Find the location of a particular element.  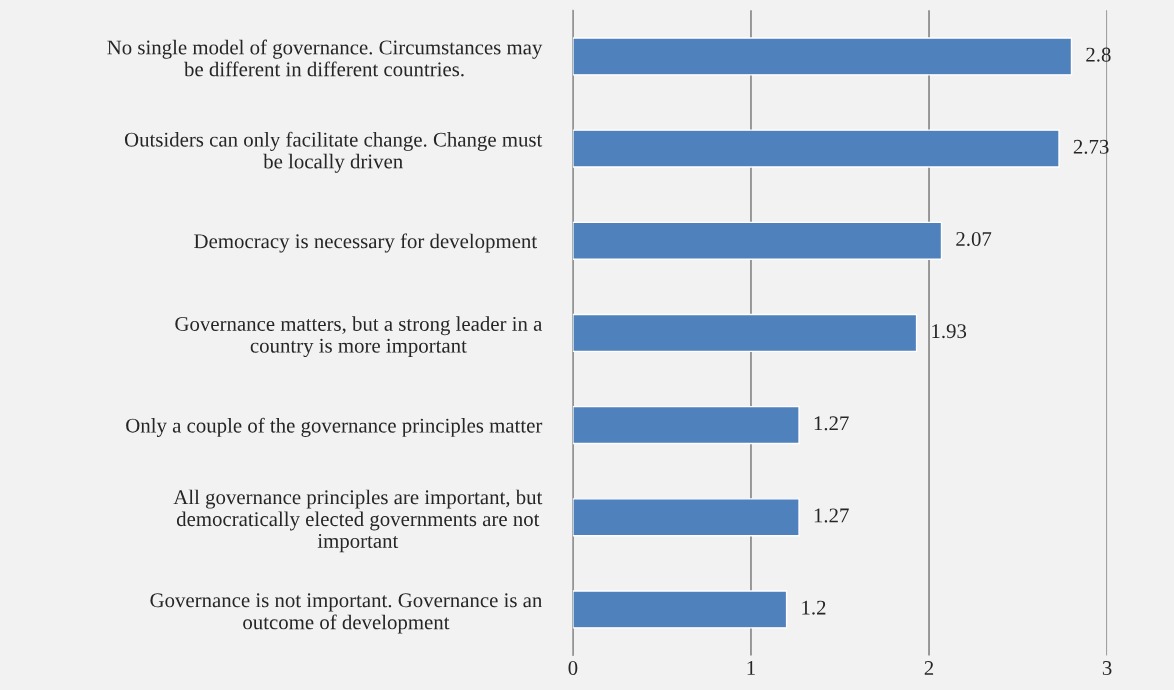

y-tick-label: All governance principles are important, but democratically elected governments are not important is located at coordinates (358, 521).